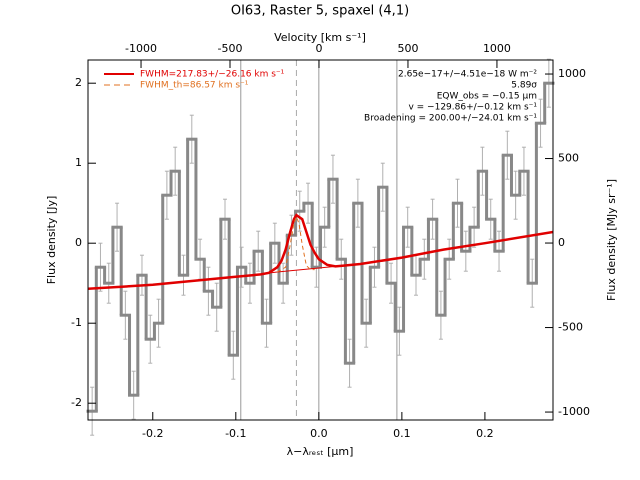 The image size is (640, 480). What do you see at coordinates (319, 433) in the screenshot?
I see `x-tick-label: 0.0` at bounding box center [319, 433].